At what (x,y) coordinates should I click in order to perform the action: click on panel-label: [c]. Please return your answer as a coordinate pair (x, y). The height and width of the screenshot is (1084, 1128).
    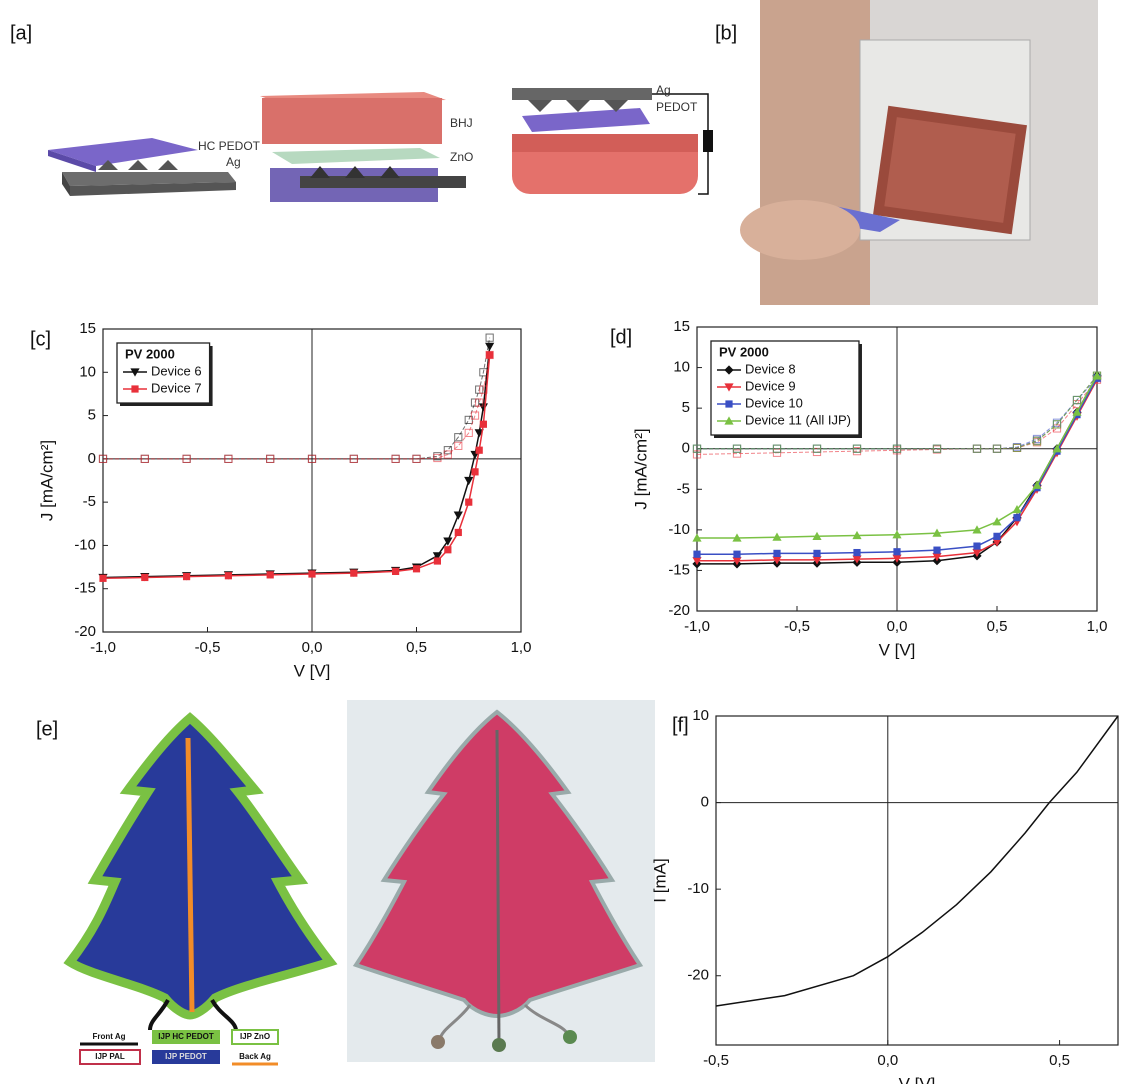
    Looking at the image, I should click on (40, 339).